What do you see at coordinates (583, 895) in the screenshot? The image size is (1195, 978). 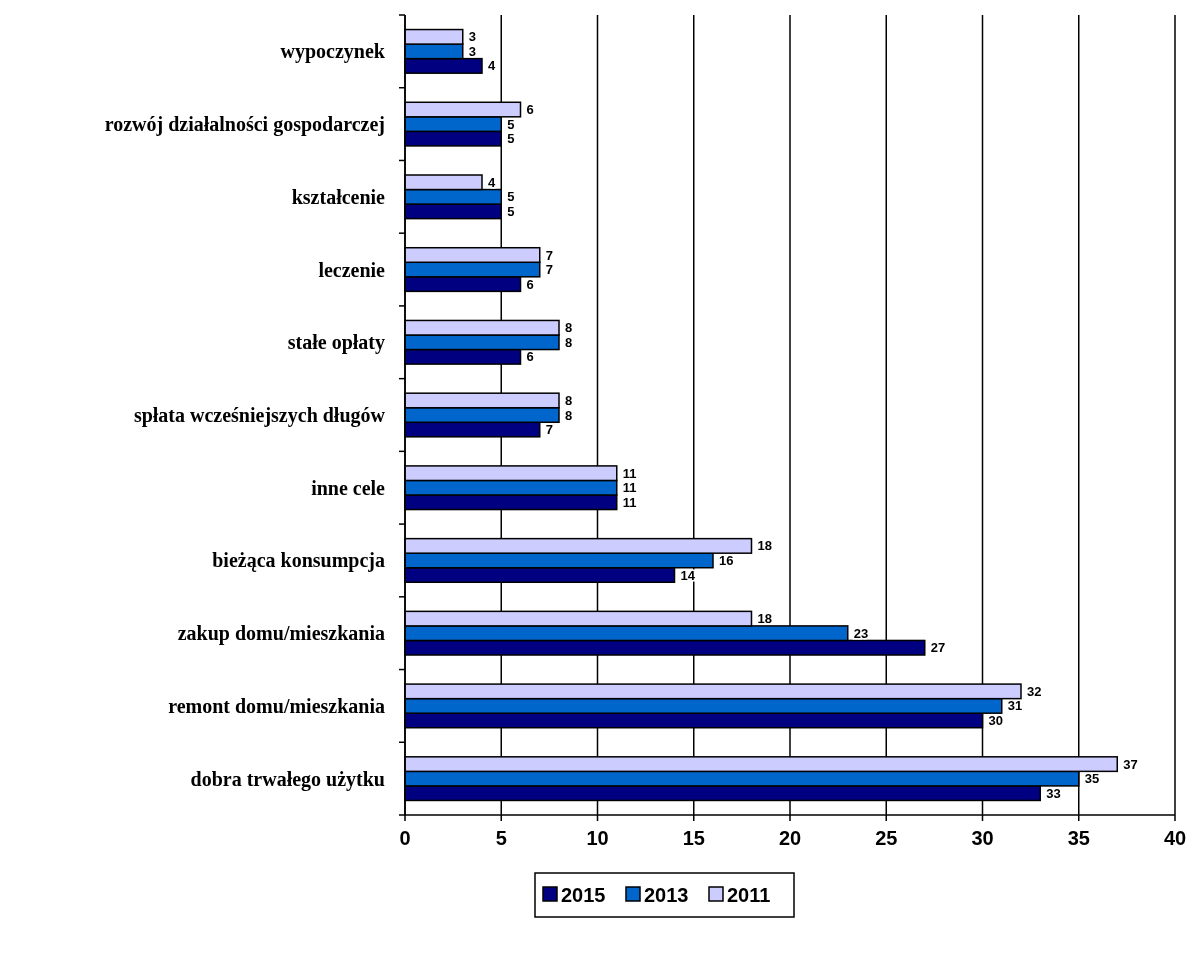 I see `legend-label: 2015` at bounding box center [583, 895].